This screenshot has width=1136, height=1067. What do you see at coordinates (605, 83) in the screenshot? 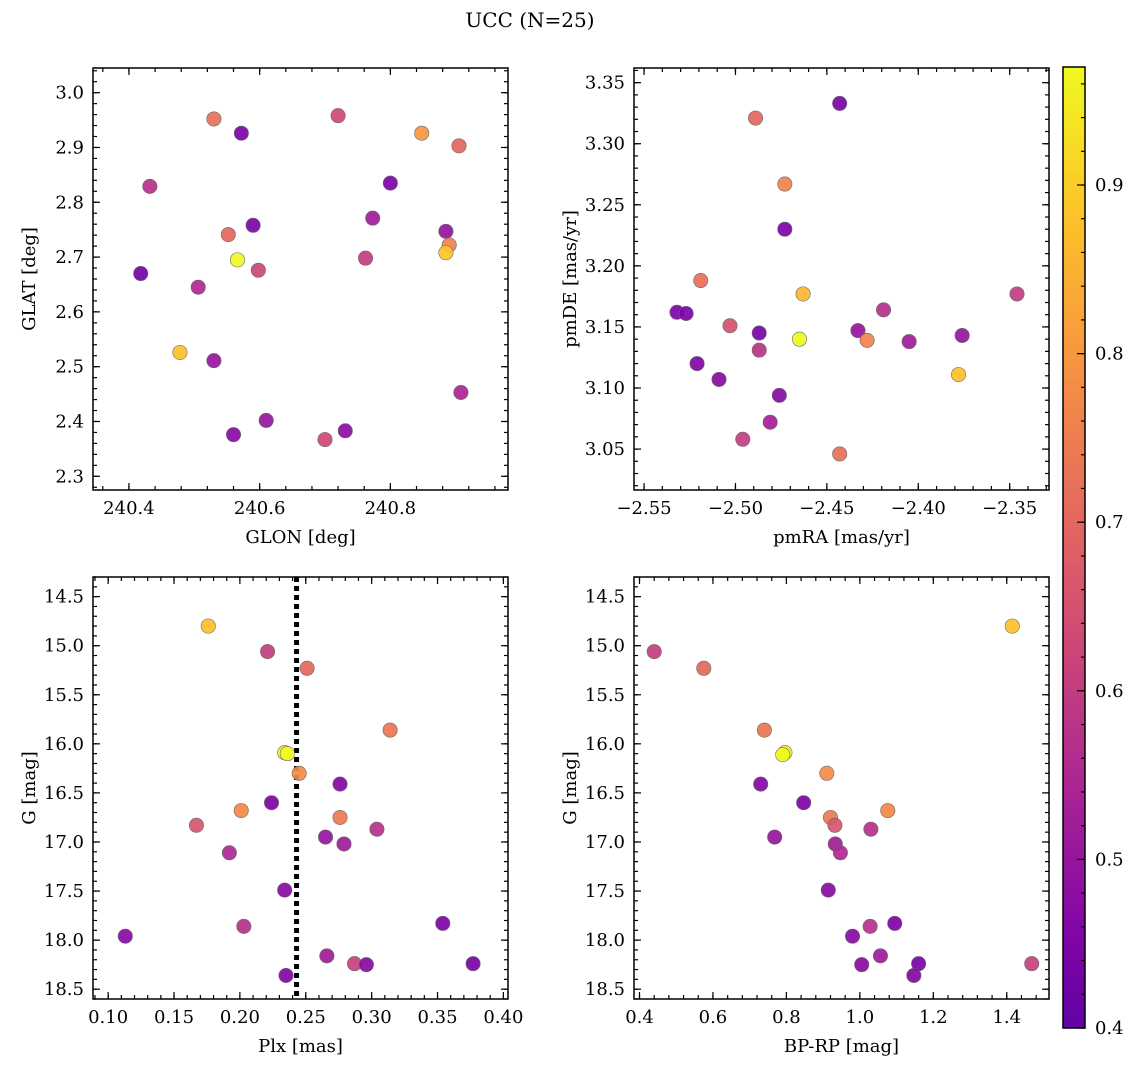
I see `y-tick-label: 3.35` at bounding box center [605, 83].